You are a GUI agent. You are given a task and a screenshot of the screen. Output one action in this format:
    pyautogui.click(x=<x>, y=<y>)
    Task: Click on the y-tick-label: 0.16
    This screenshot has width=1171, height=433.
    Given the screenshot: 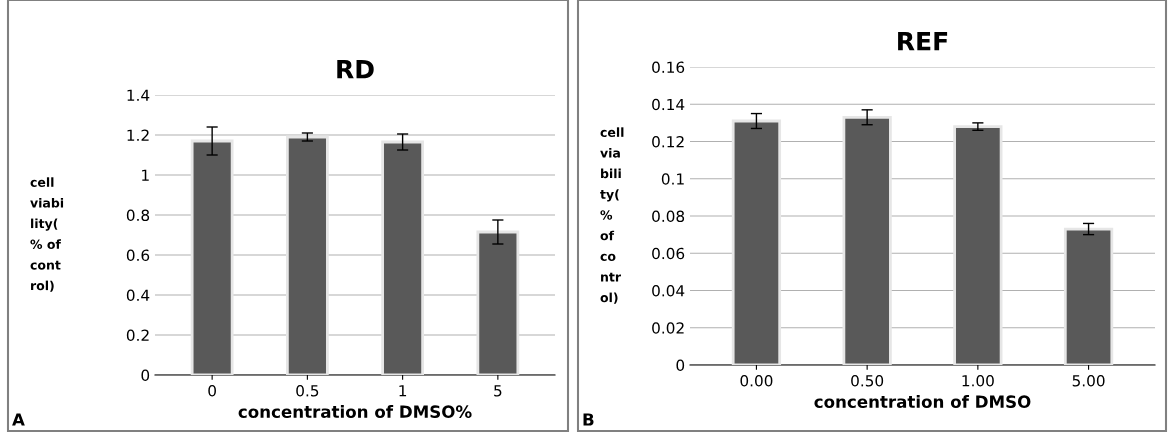 What is the action you would take?
    pyautogui.click(x=668, y=67)
    